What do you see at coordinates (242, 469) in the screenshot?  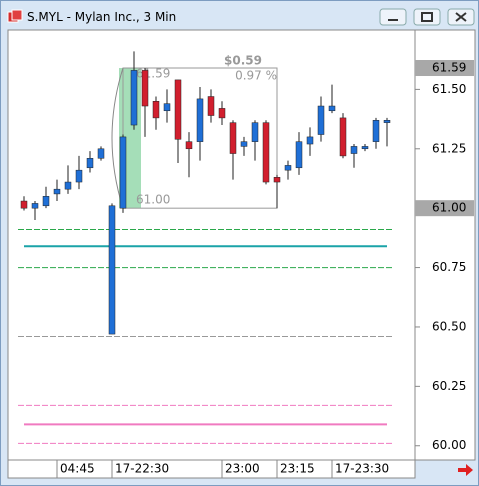 I see `x-tick-label: 23:00` at bounding box center [242, 469].